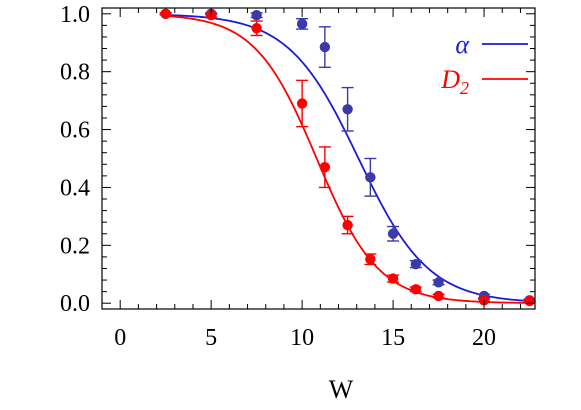  What do you see at coordinates (75, 304) in the screenshot?
I see `y-tick-label: 0.0` at bounding box center [75, 304].